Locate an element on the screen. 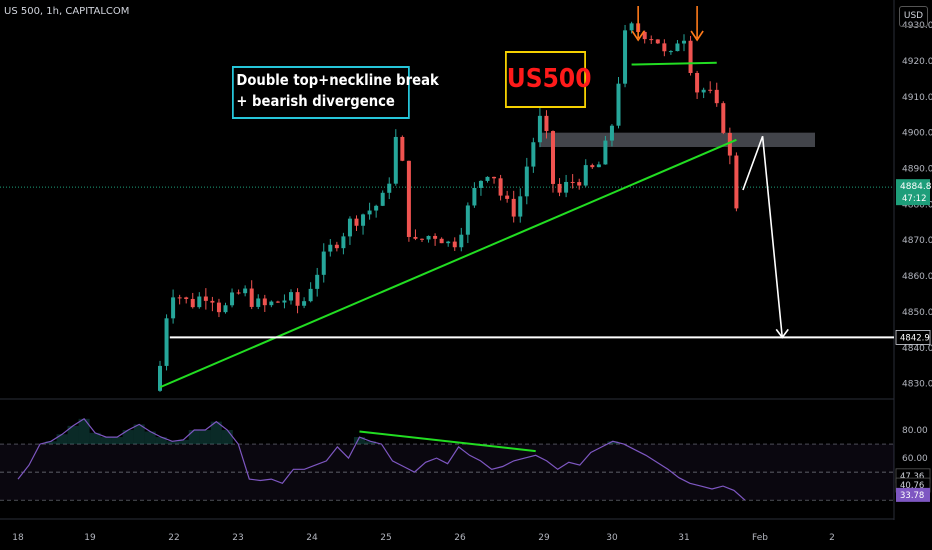  rsi-value-label: 40.76 is located at coordinates (912, 486).